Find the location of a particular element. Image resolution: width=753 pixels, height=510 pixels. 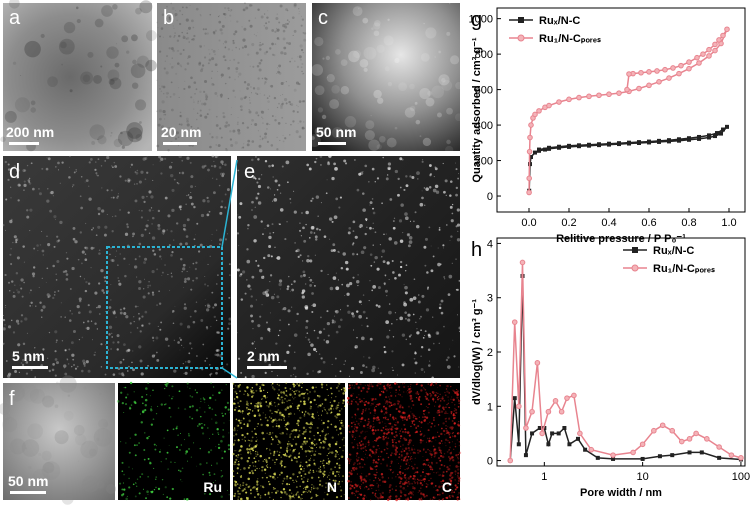

mapping-image is located at coordinates (59, 441).